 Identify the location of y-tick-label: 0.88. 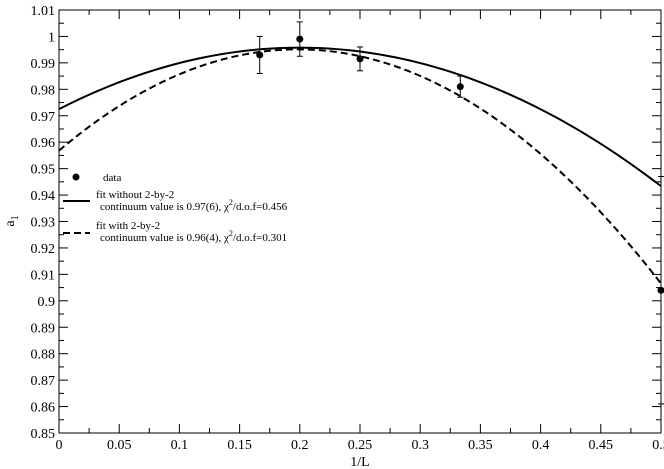
(43, 355).